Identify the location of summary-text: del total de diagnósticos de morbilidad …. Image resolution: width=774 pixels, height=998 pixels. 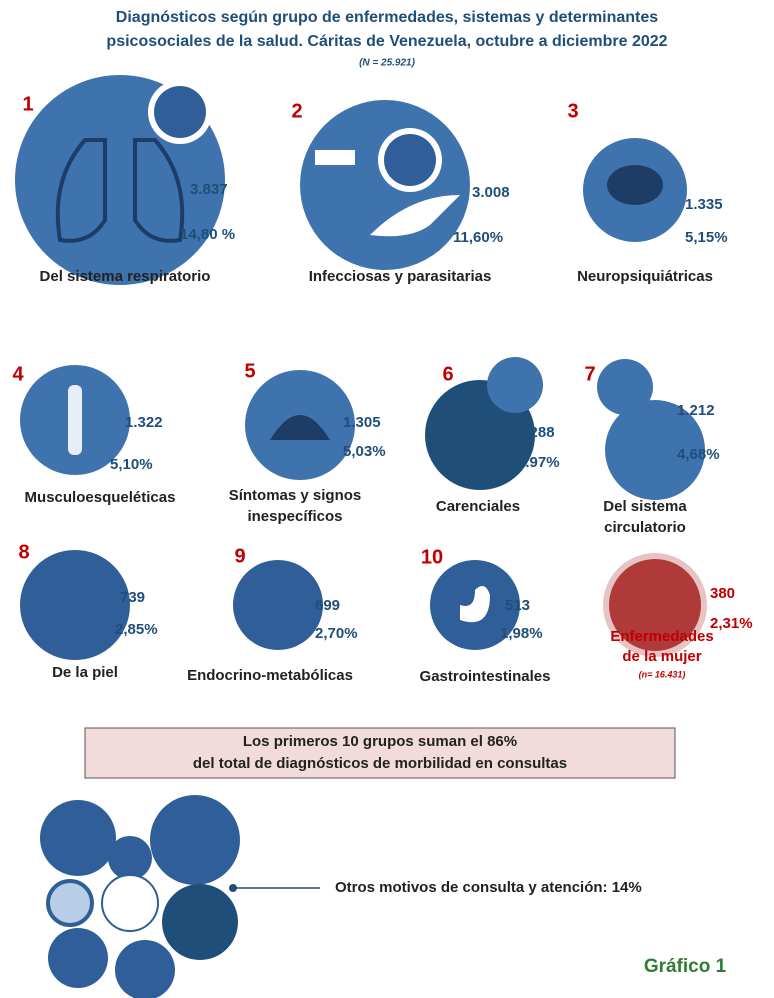
(380, 763).